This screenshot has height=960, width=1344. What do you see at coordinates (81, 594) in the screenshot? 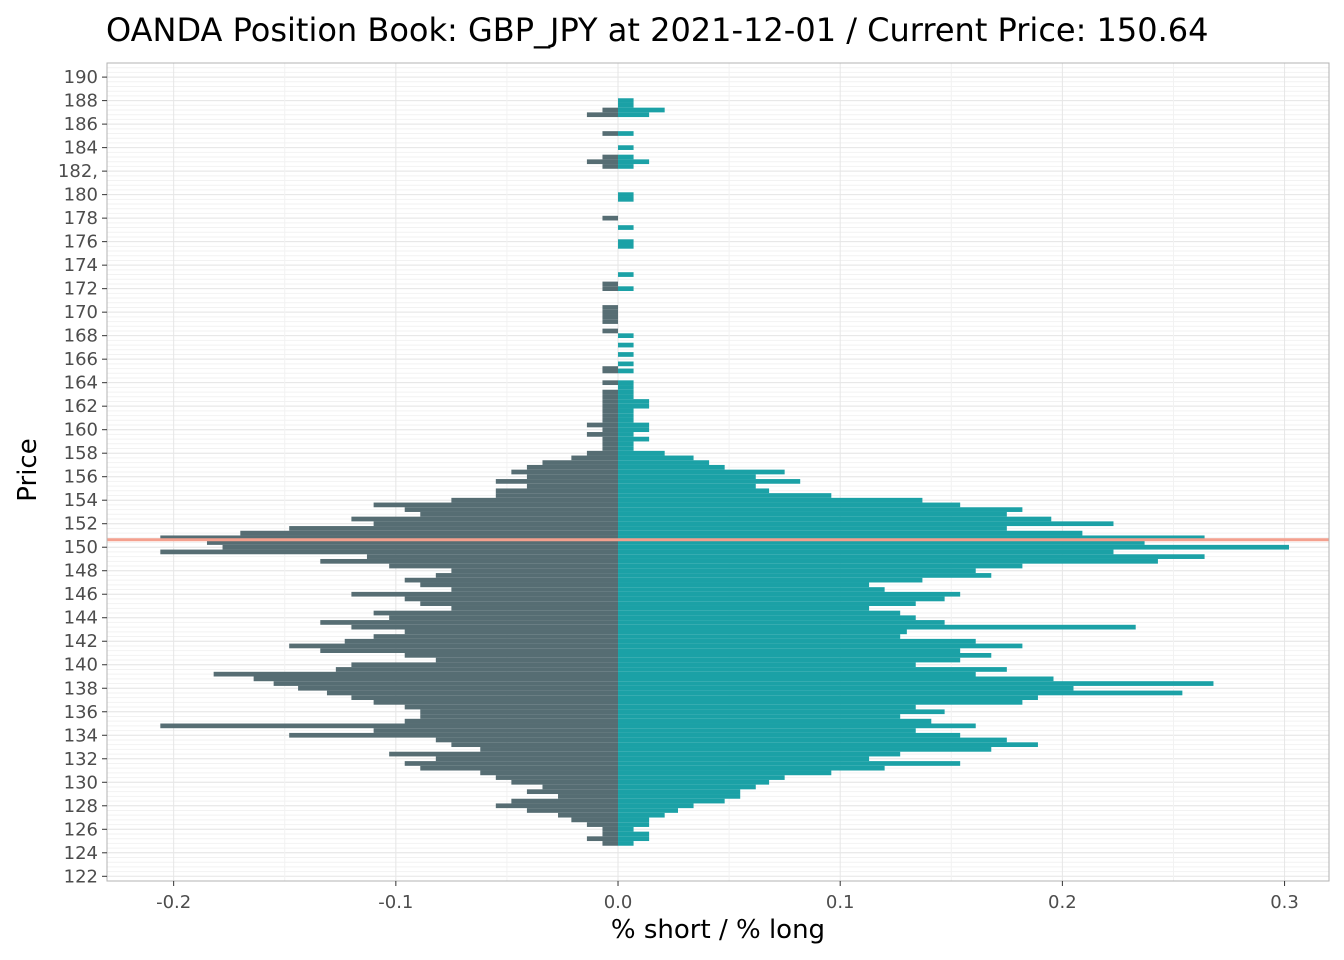
I see `y-tick-label: 146` at bounding box center [81, 594].